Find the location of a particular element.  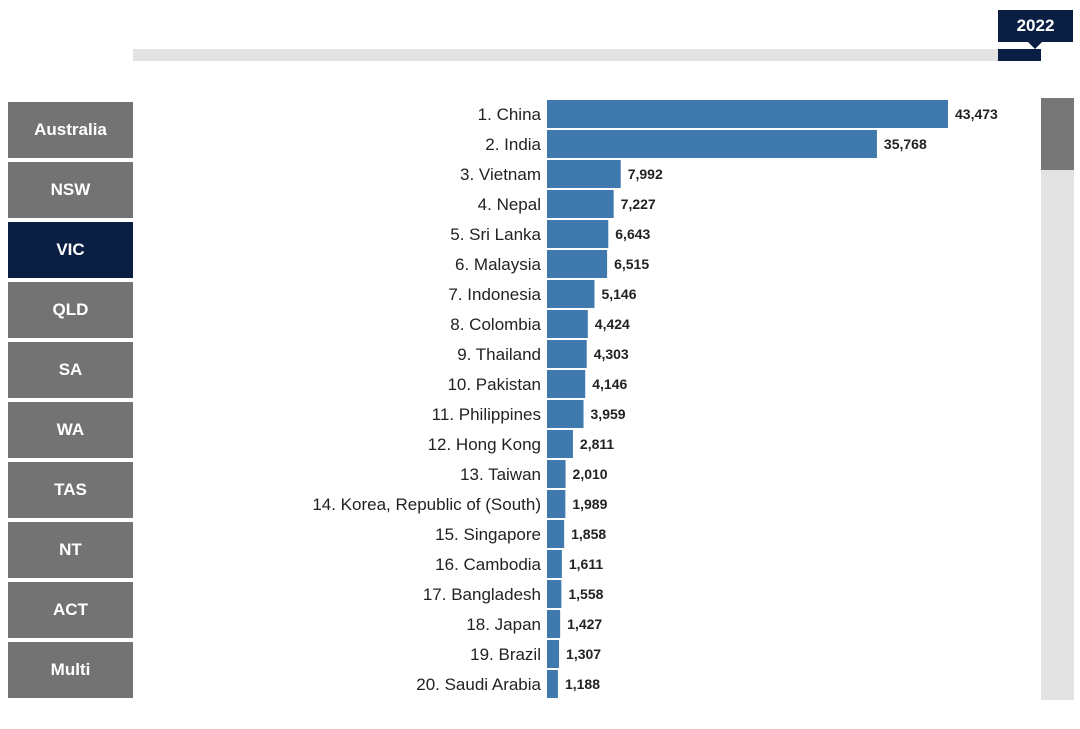

value-label-11: 3,959 is located at coordinates (608, 414).